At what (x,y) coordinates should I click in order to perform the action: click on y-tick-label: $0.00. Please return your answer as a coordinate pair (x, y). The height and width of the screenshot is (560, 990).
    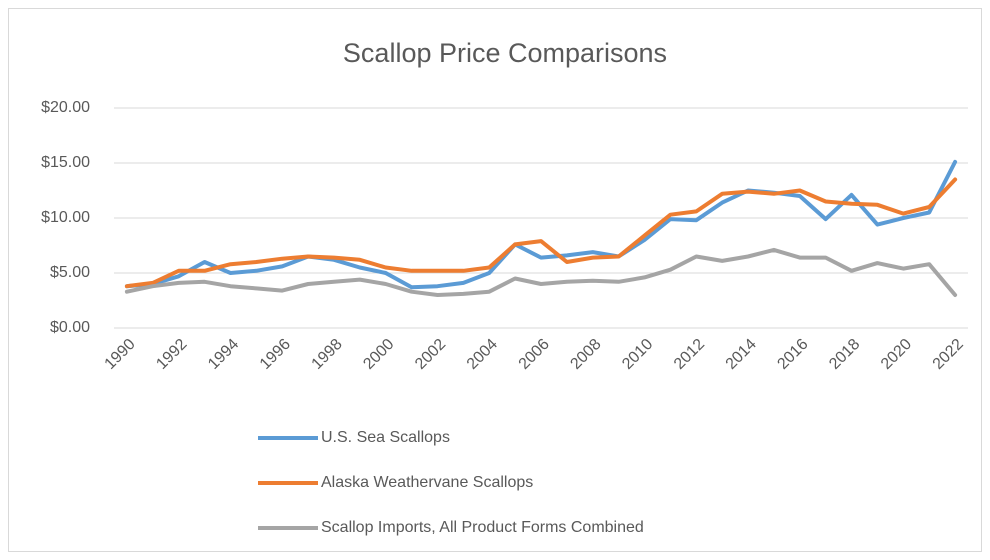
    Looking at the image, I should click on (70, 327).